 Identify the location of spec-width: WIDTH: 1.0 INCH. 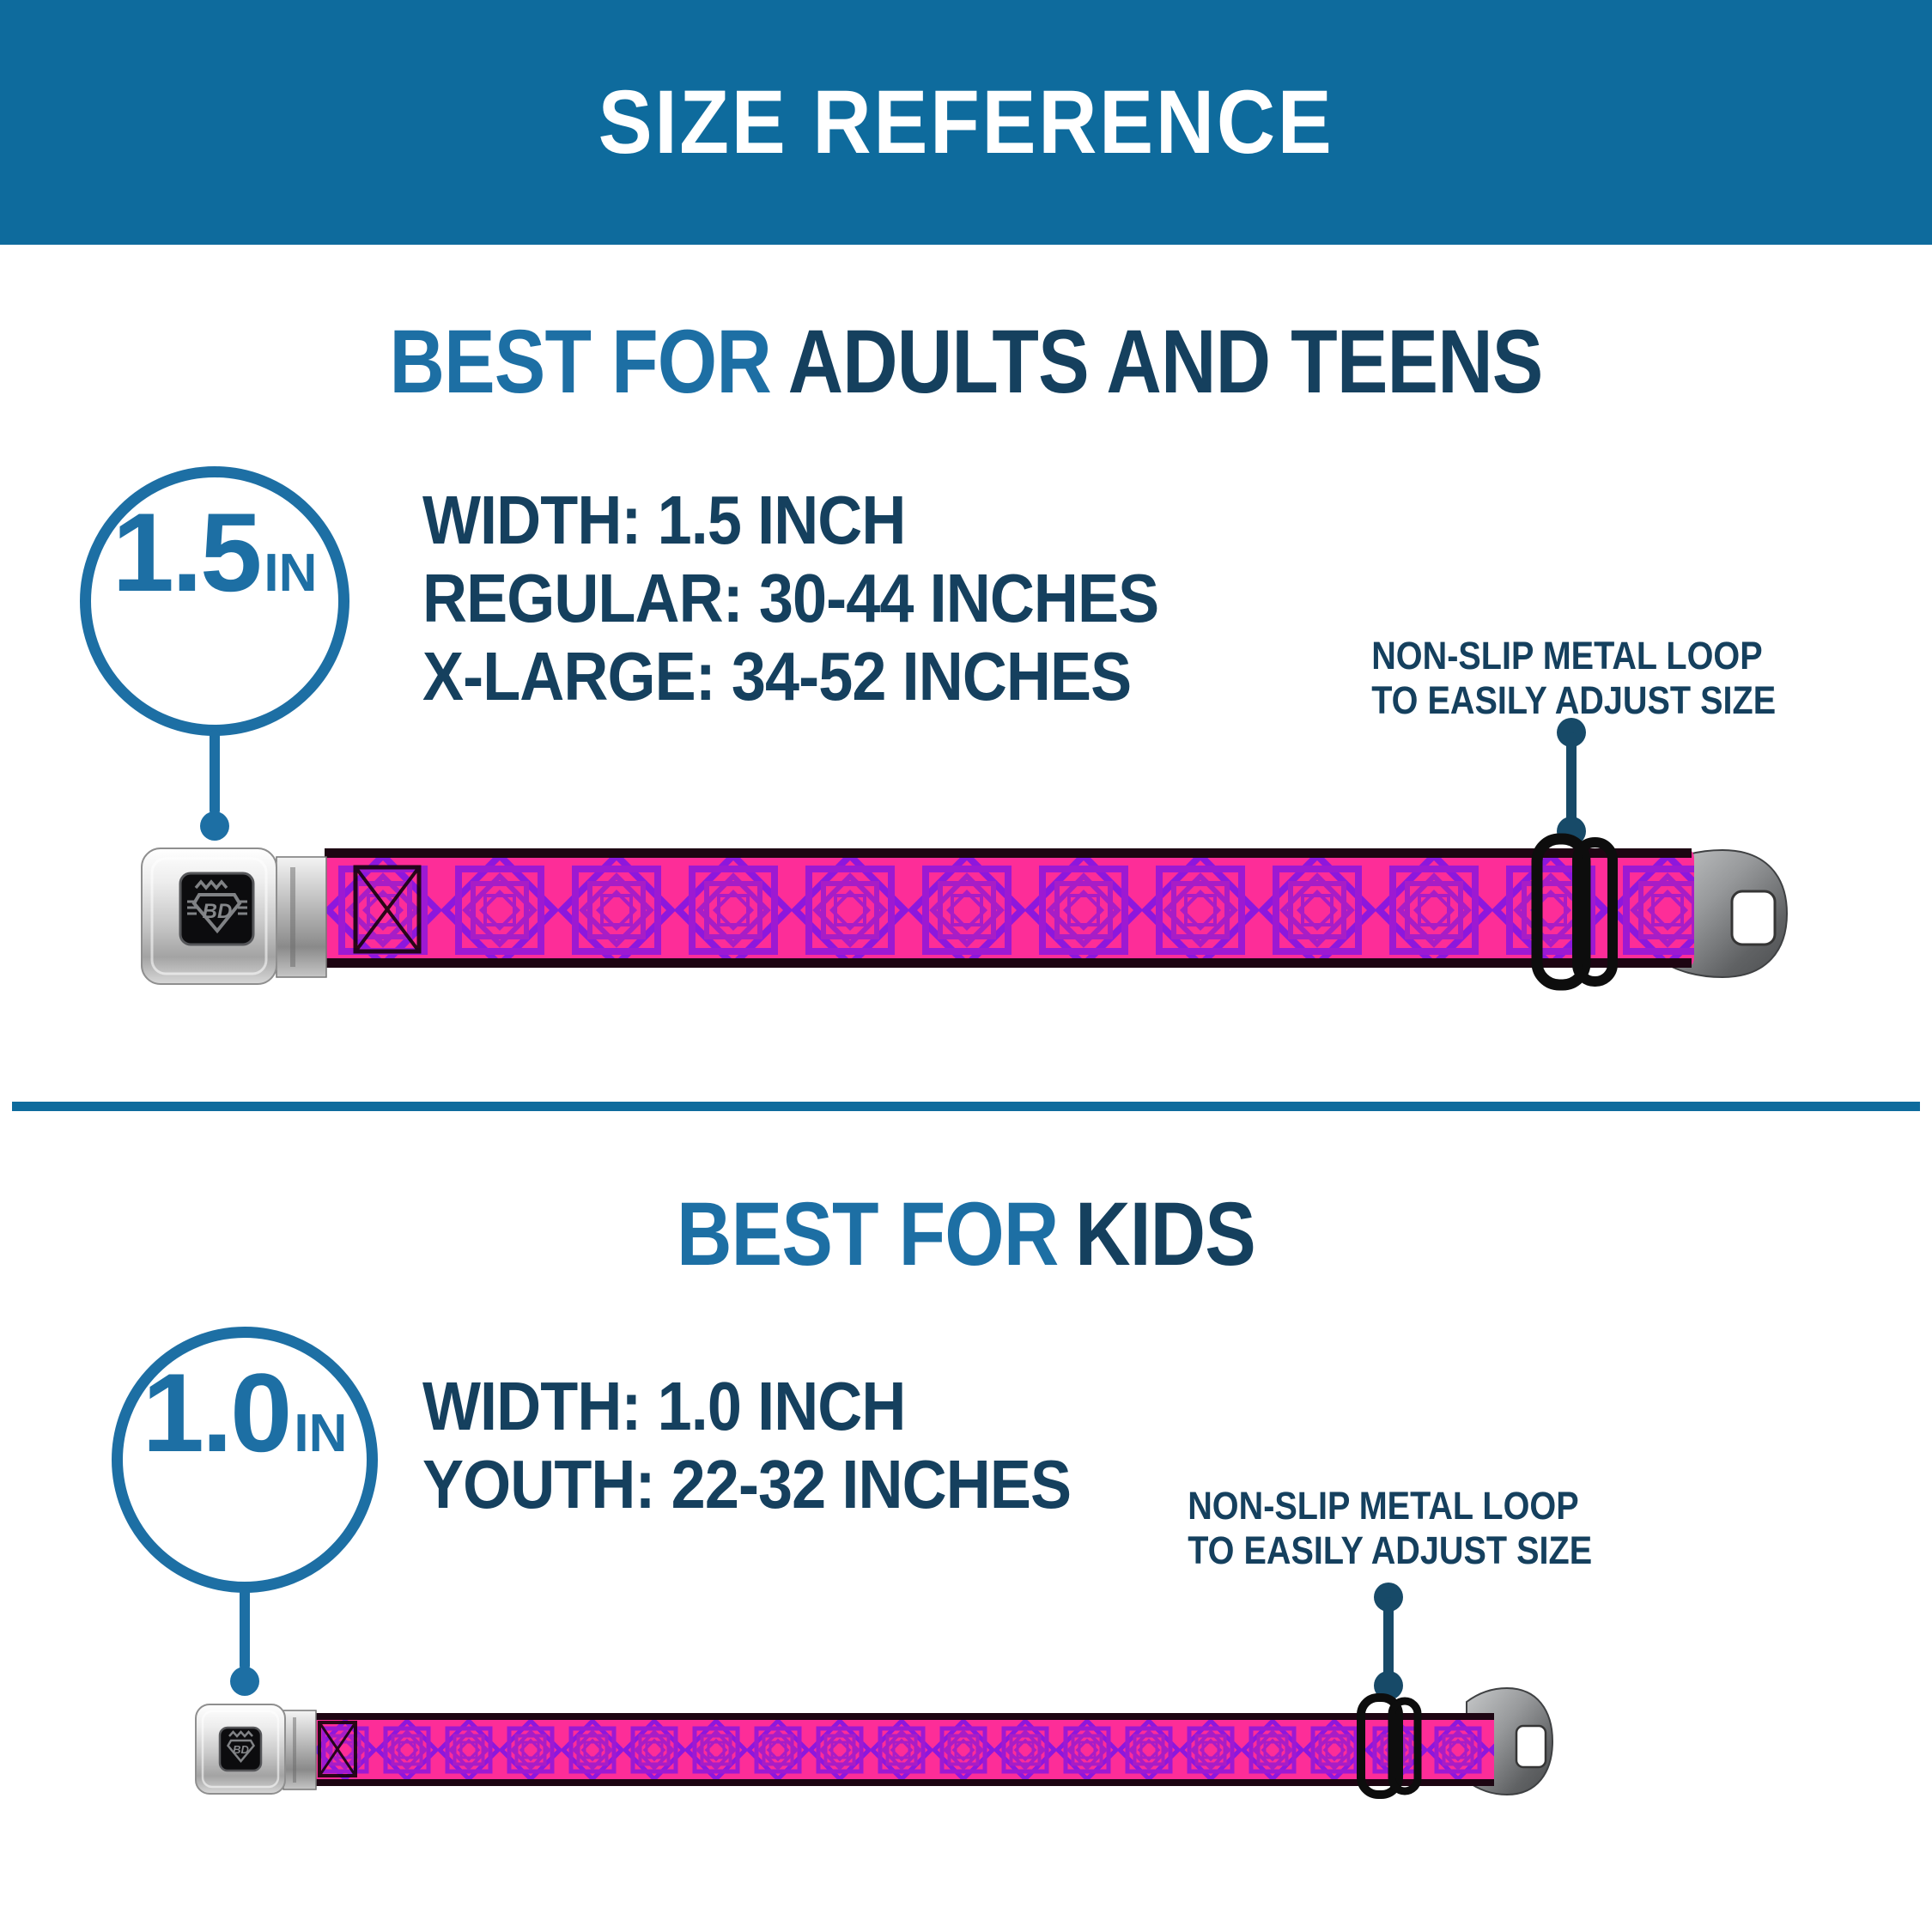
(664, 1406).